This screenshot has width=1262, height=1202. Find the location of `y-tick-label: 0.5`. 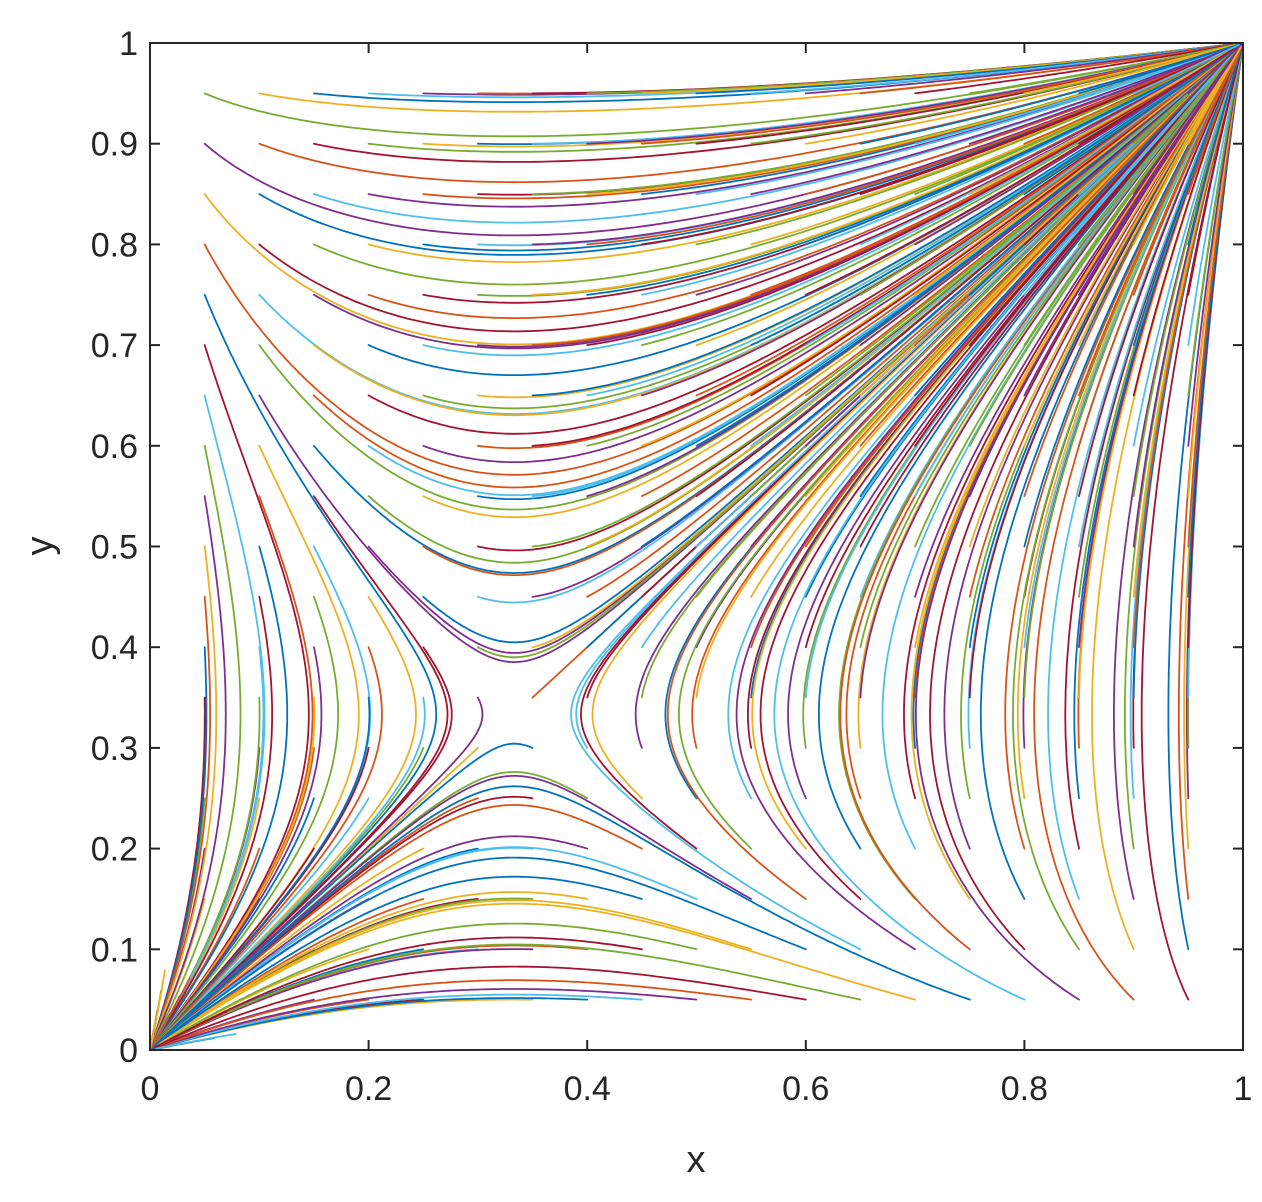

y-tick-label: 0.5 is located at coordinates (114, 548).